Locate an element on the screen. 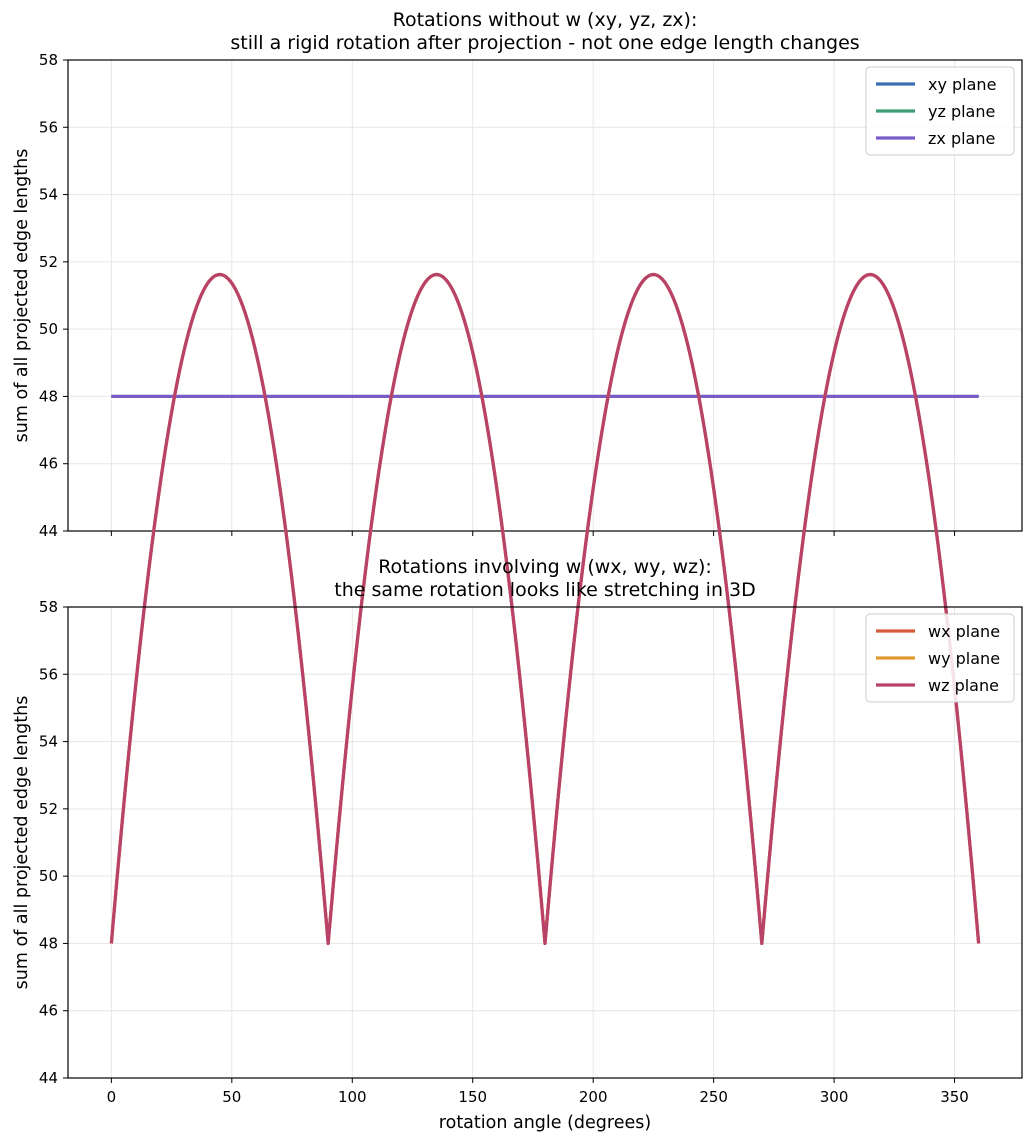 The width and height of the screenshot is (1033, 1143). x-tick-label: 150 is located at coordinates (472, 1097).